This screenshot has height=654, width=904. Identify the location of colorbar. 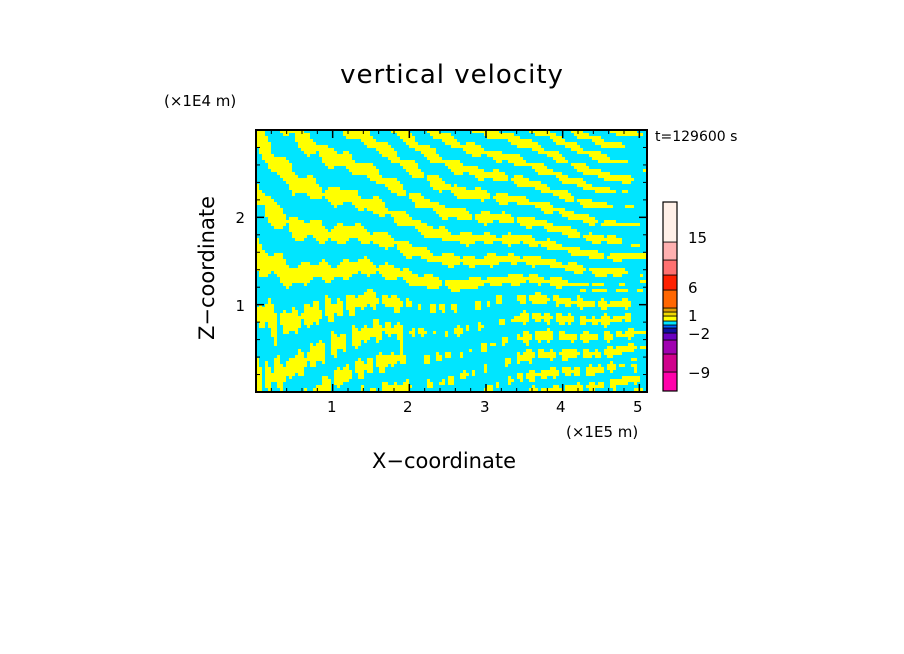
(670, 296).